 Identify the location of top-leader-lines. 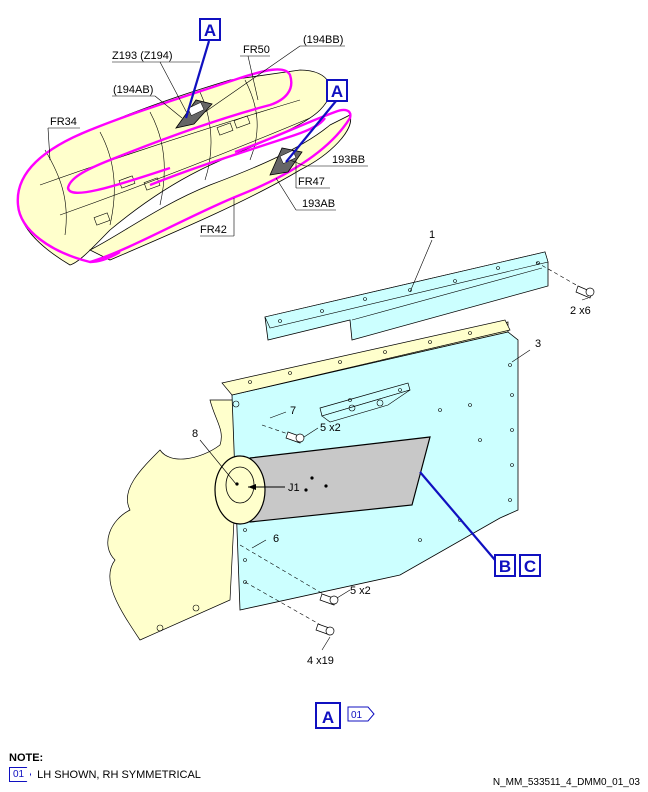
(207, 141).